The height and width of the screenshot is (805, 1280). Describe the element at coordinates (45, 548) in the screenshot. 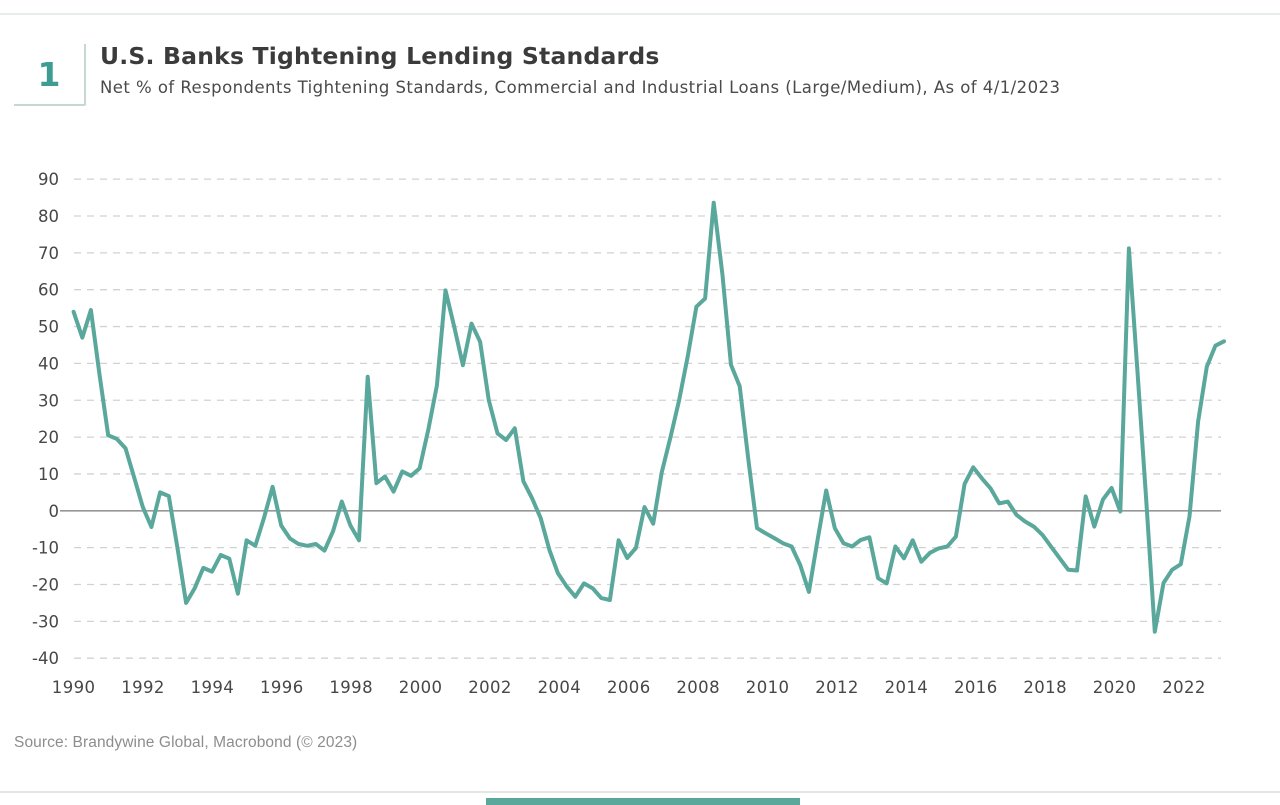

I see `y-axis-tick-label: -10` at that location.